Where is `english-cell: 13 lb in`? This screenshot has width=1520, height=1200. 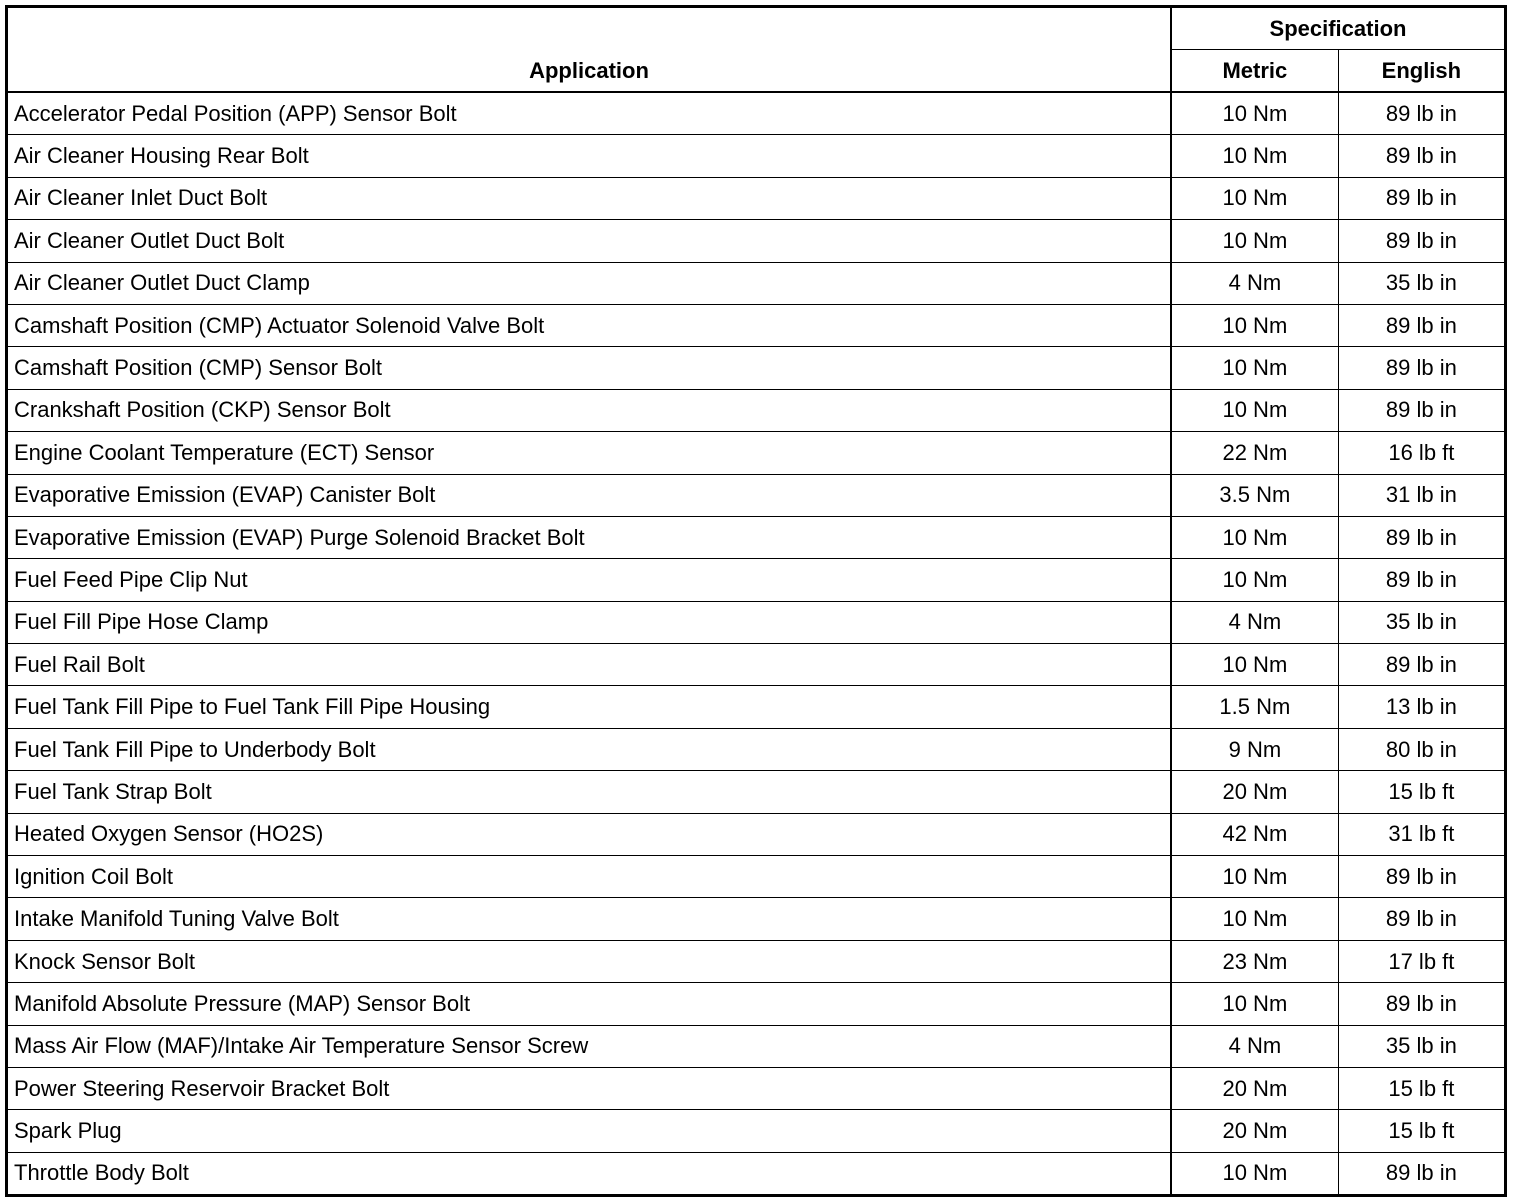 english-cell: 13 lb in is located at coordinates (1422, 707).